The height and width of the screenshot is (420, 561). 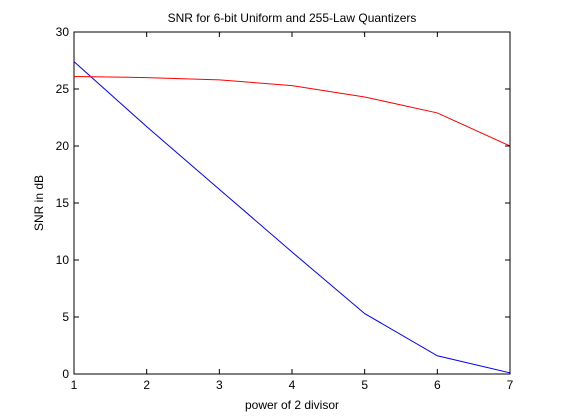 I want to click on x-axis-label: power of 2 divisor, so click(x=292, y=405).